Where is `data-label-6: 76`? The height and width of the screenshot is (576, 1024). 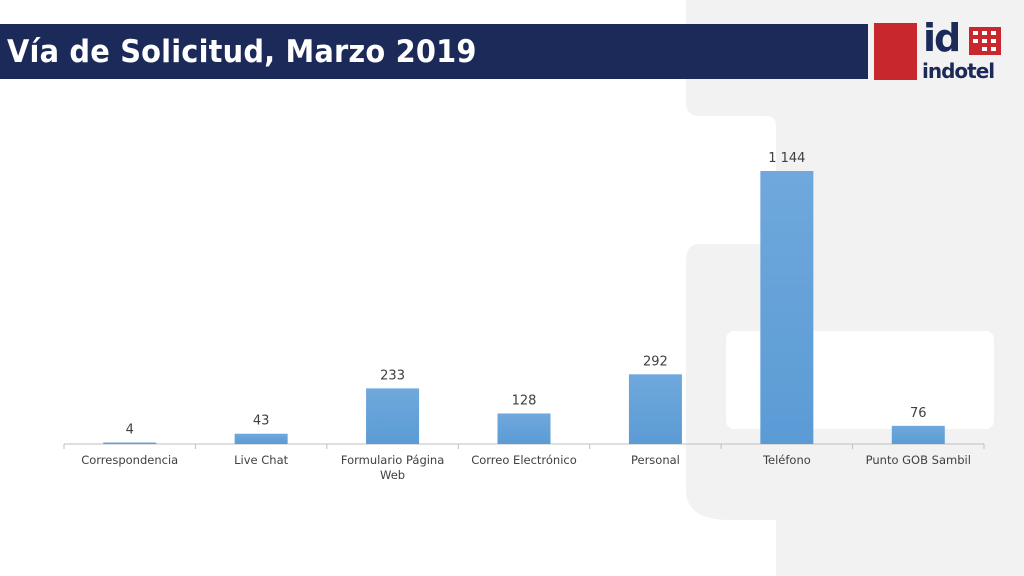
data-label-6: 76 is located at coordinates (918, 413).